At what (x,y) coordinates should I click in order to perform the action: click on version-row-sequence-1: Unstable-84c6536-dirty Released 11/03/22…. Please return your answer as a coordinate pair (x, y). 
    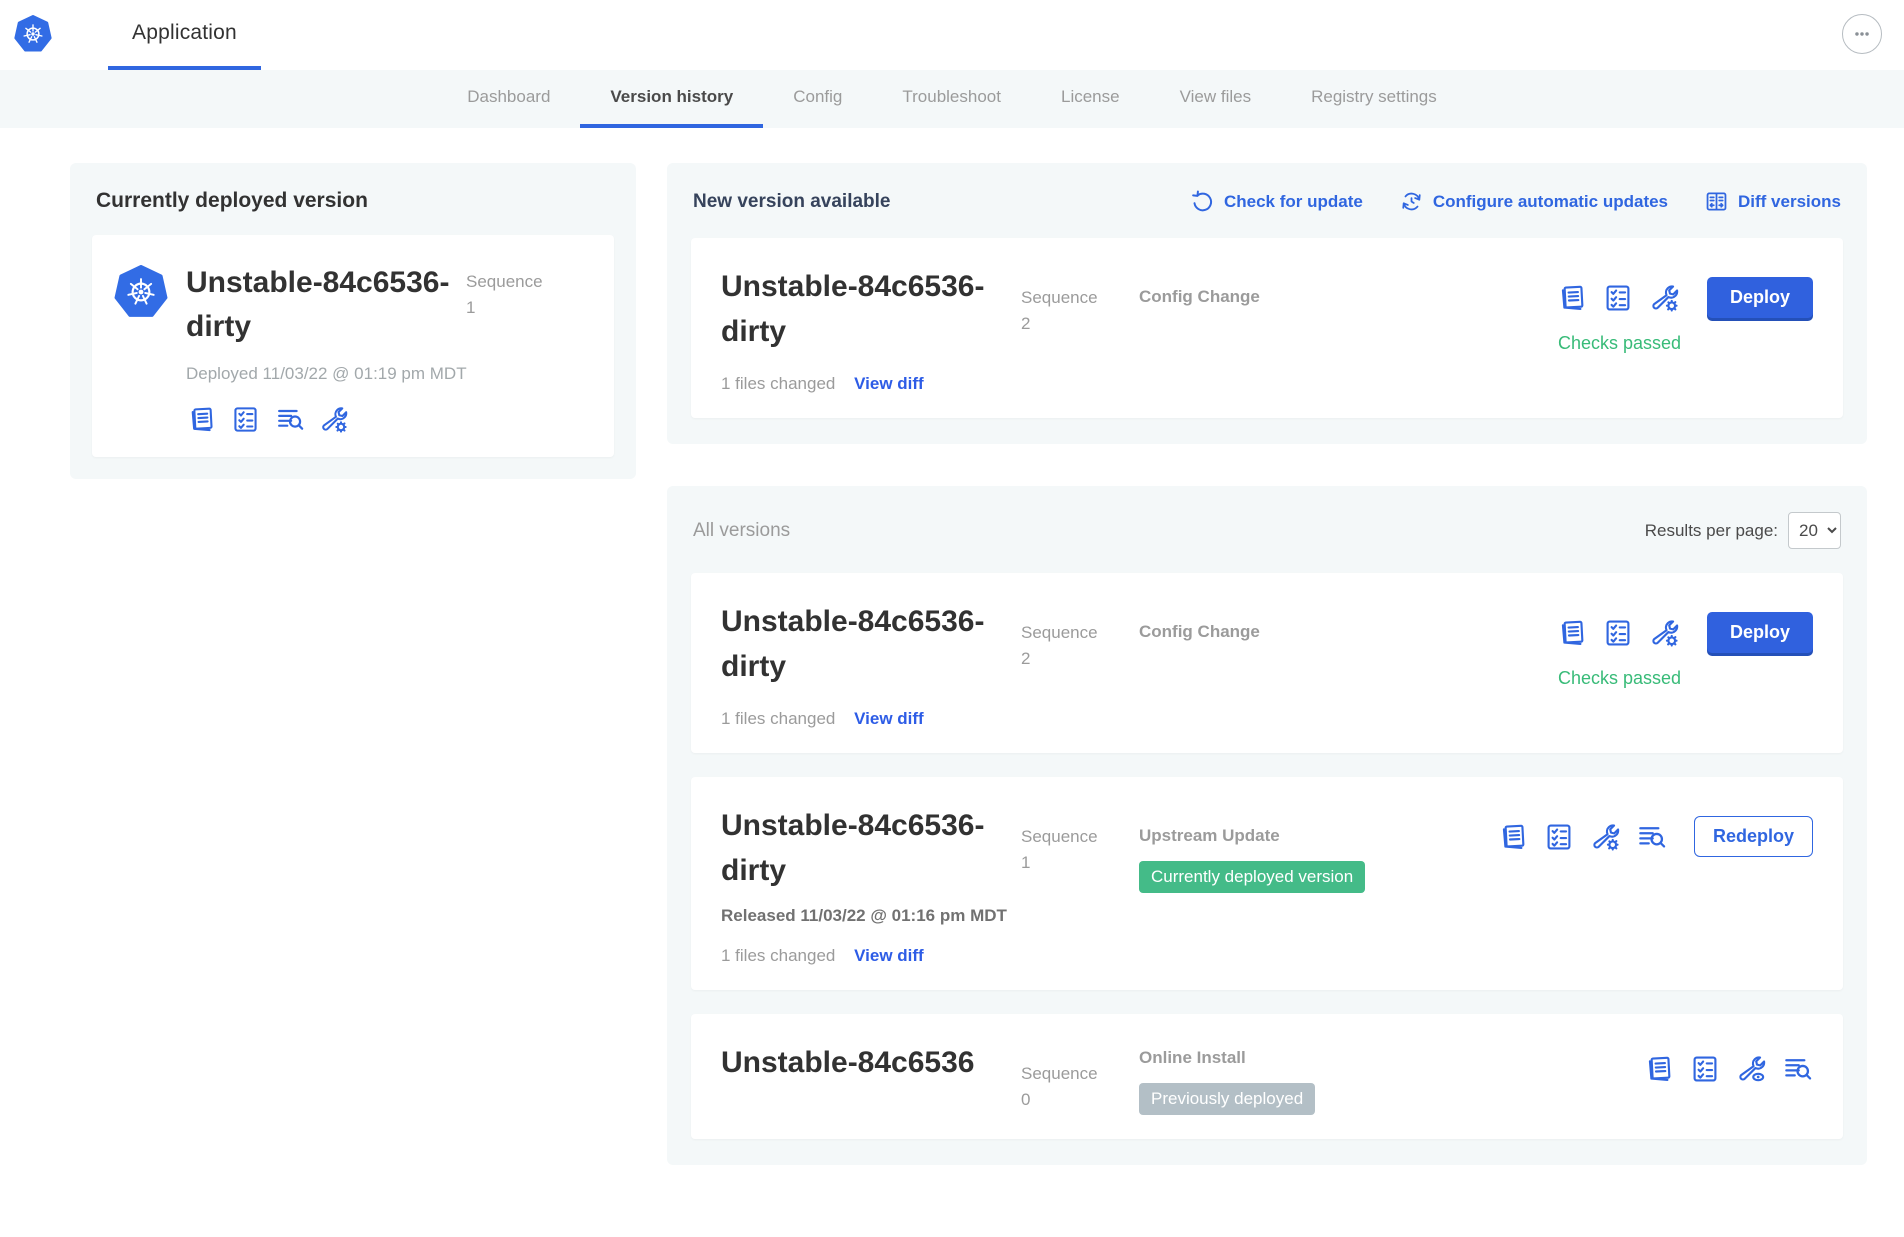
    Looking at the image, I should click on (1267, 883).